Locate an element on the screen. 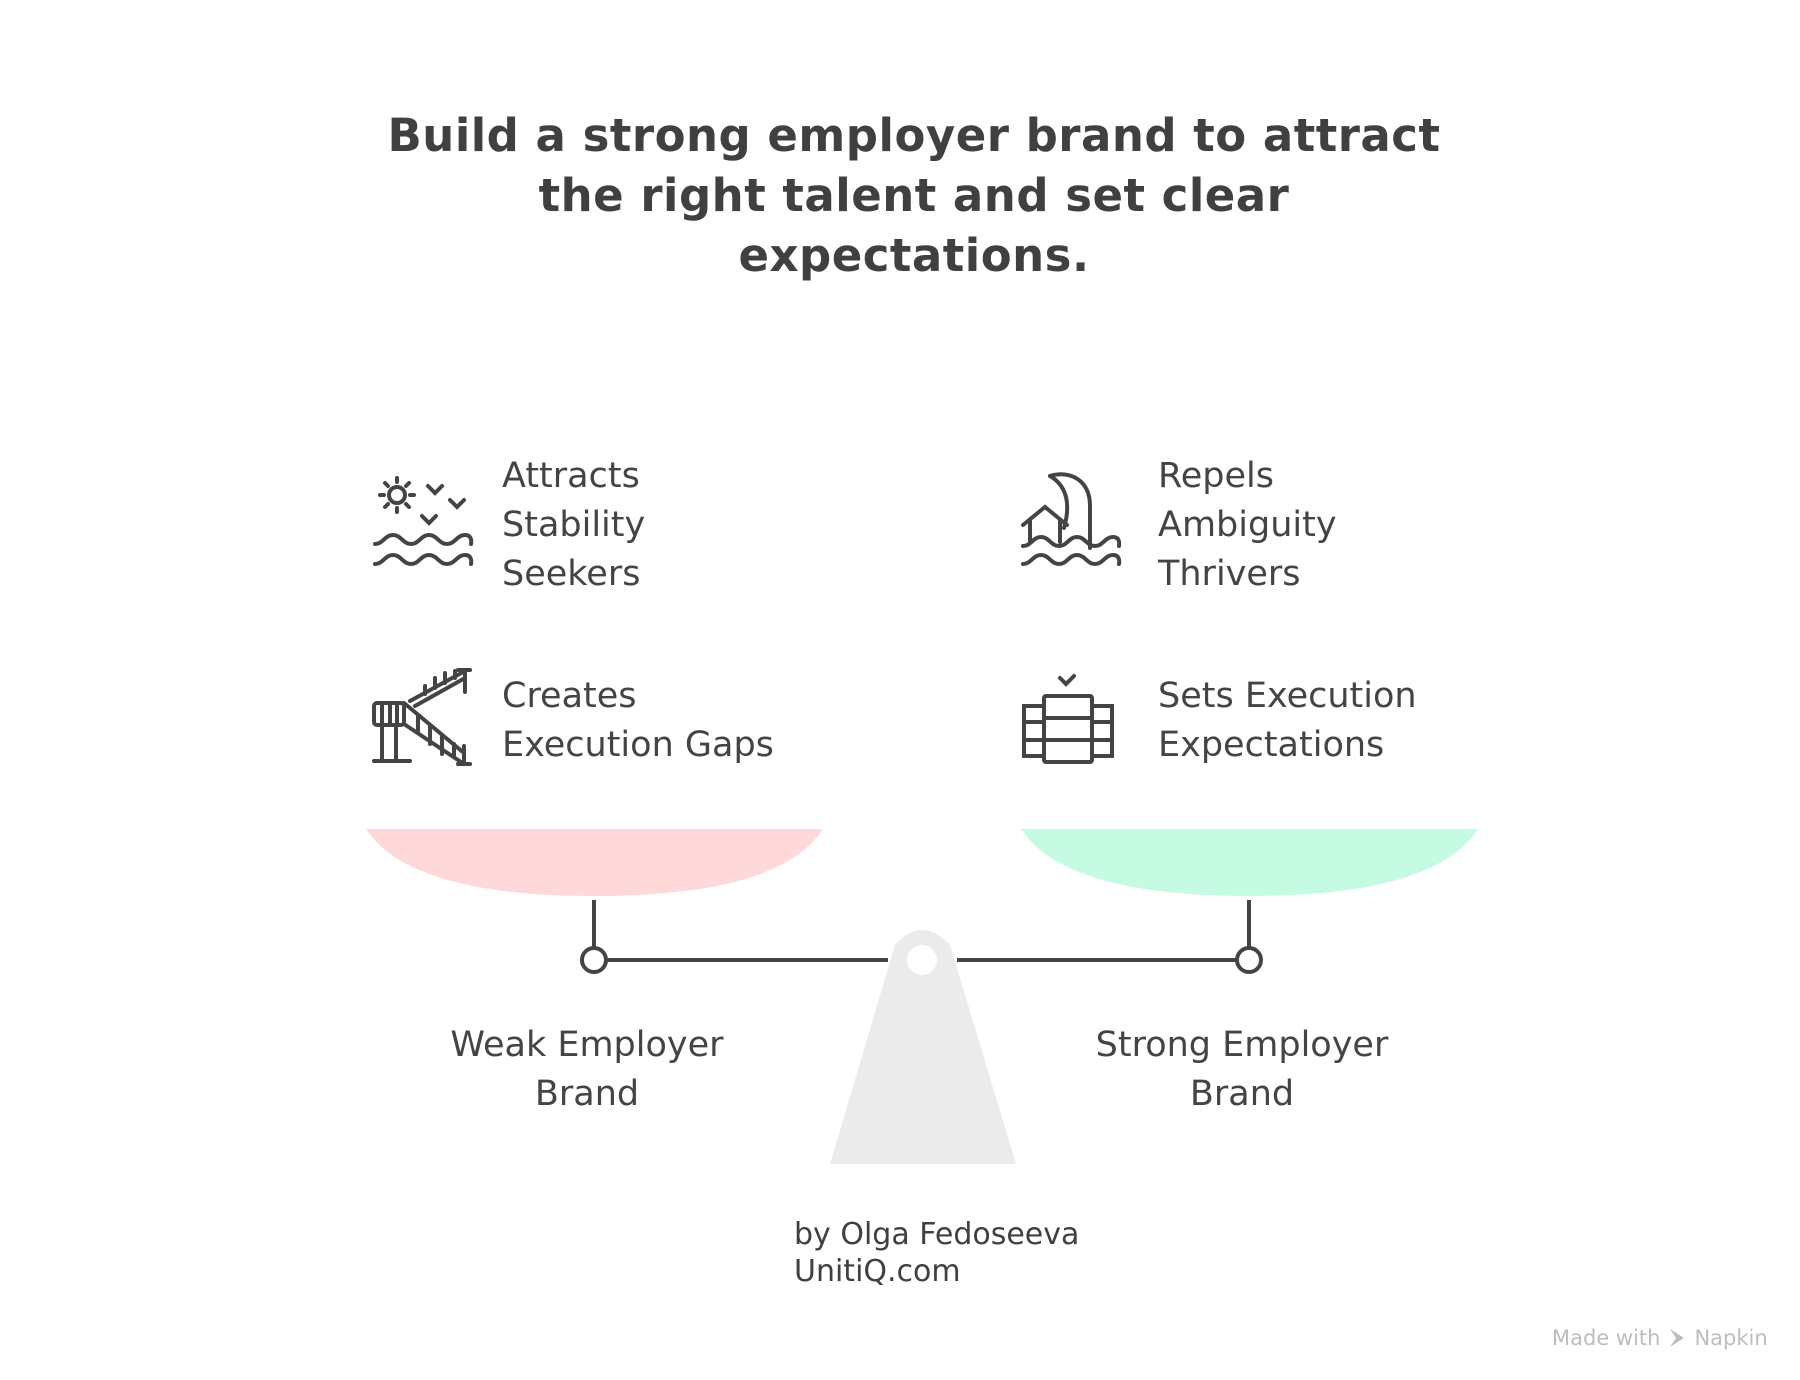 Image resolution: width=1800 pixels, height=1380 pixels. broken-staircase-icon is located at coordinates (422, 717).